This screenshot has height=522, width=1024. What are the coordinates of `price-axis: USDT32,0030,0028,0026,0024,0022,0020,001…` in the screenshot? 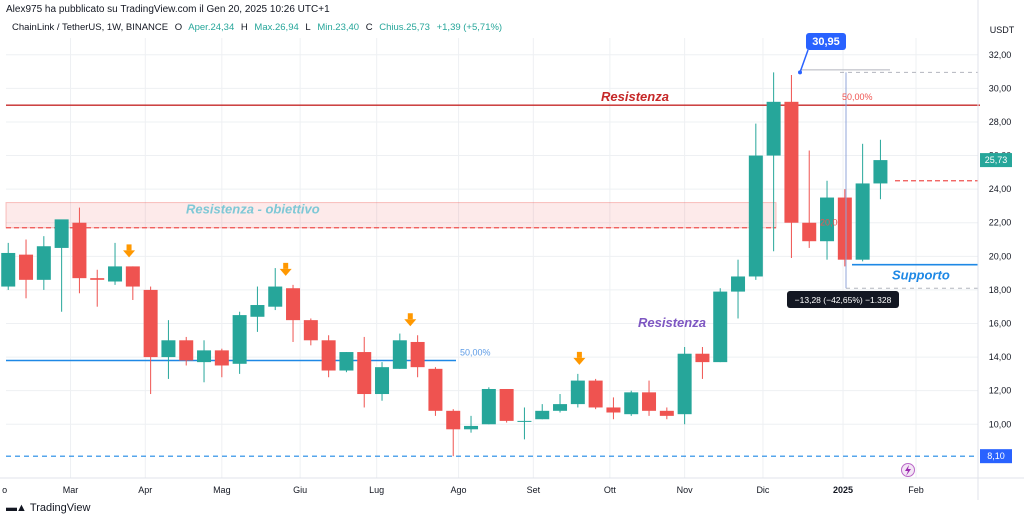 It's located at (996, 250).